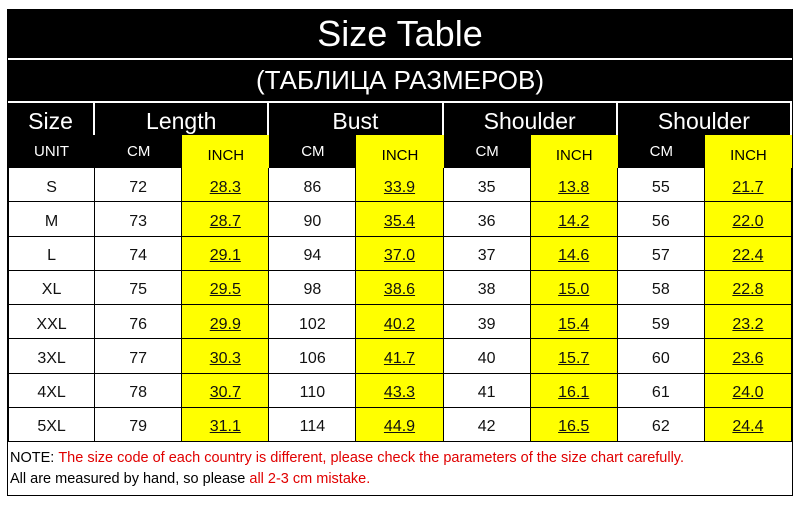 Image resolution: width=800 pixels, height=506 pixels. What do you see at coordinates (139, 424) in the screenshot?
I see `table-cell: 79` at bounding box center [139, 424].